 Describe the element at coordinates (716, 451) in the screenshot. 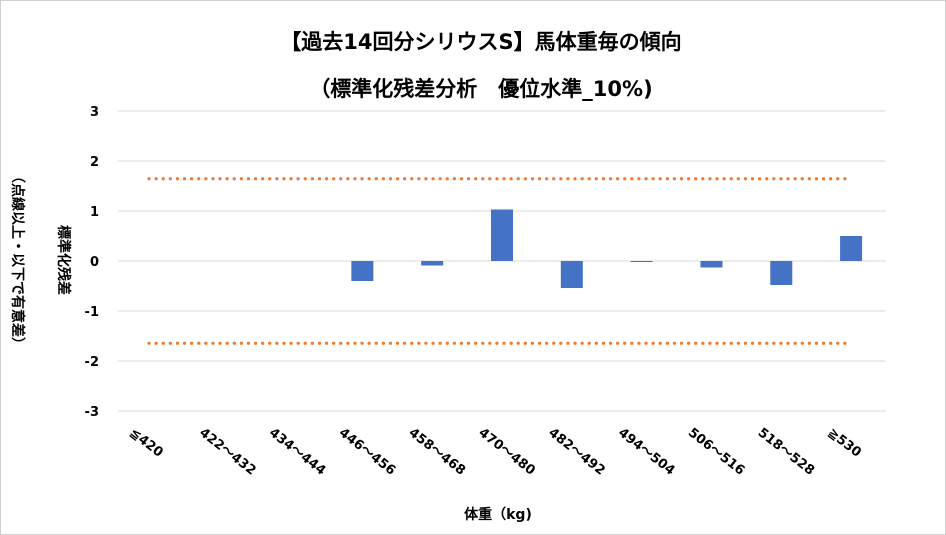

I see `x-tick-label: 506～516` at that location.